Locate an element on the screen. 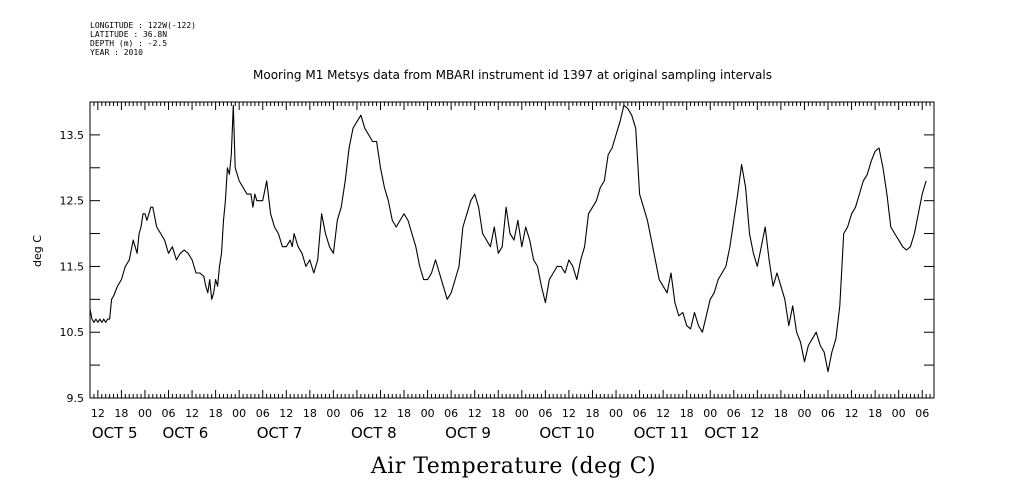 The height and width of the screenshot is (504, 1009). y-tick-label: 10.5 is located at coordinates (72, 332).